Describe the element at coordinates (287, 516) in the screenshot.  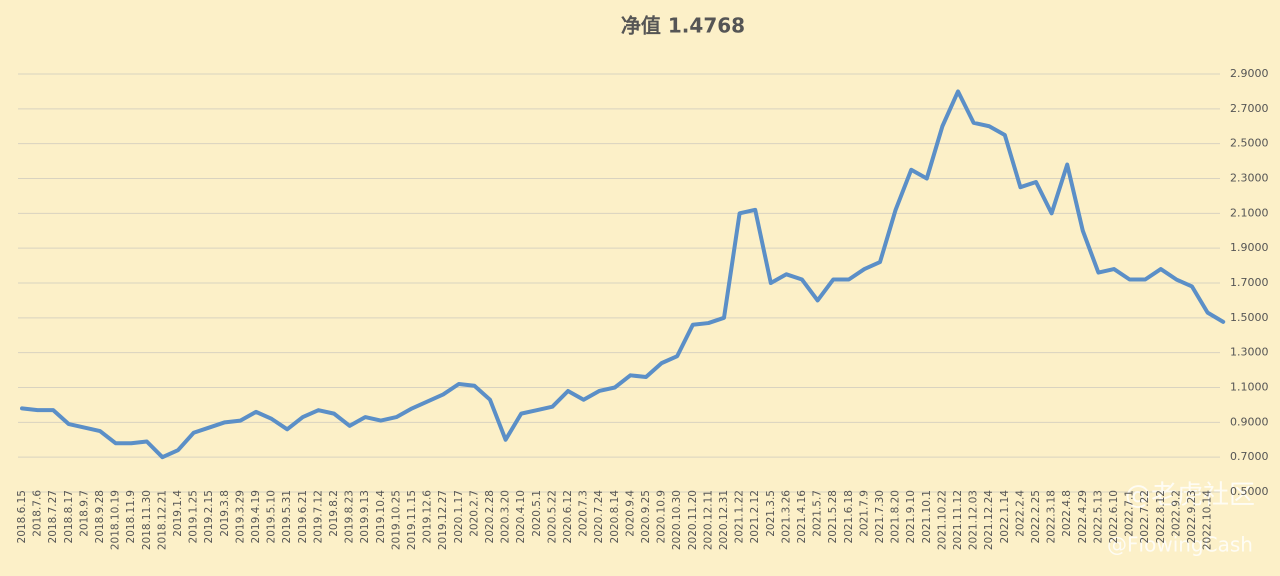
I see `x-tick-label: 2019.5.31` at that location.